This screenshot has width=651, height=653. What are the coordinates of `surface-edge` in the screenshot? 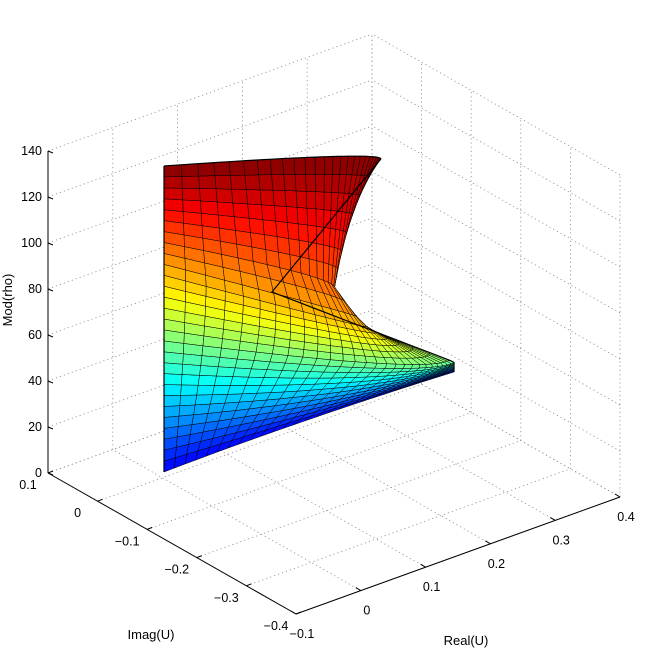 It's located at (272, 161).